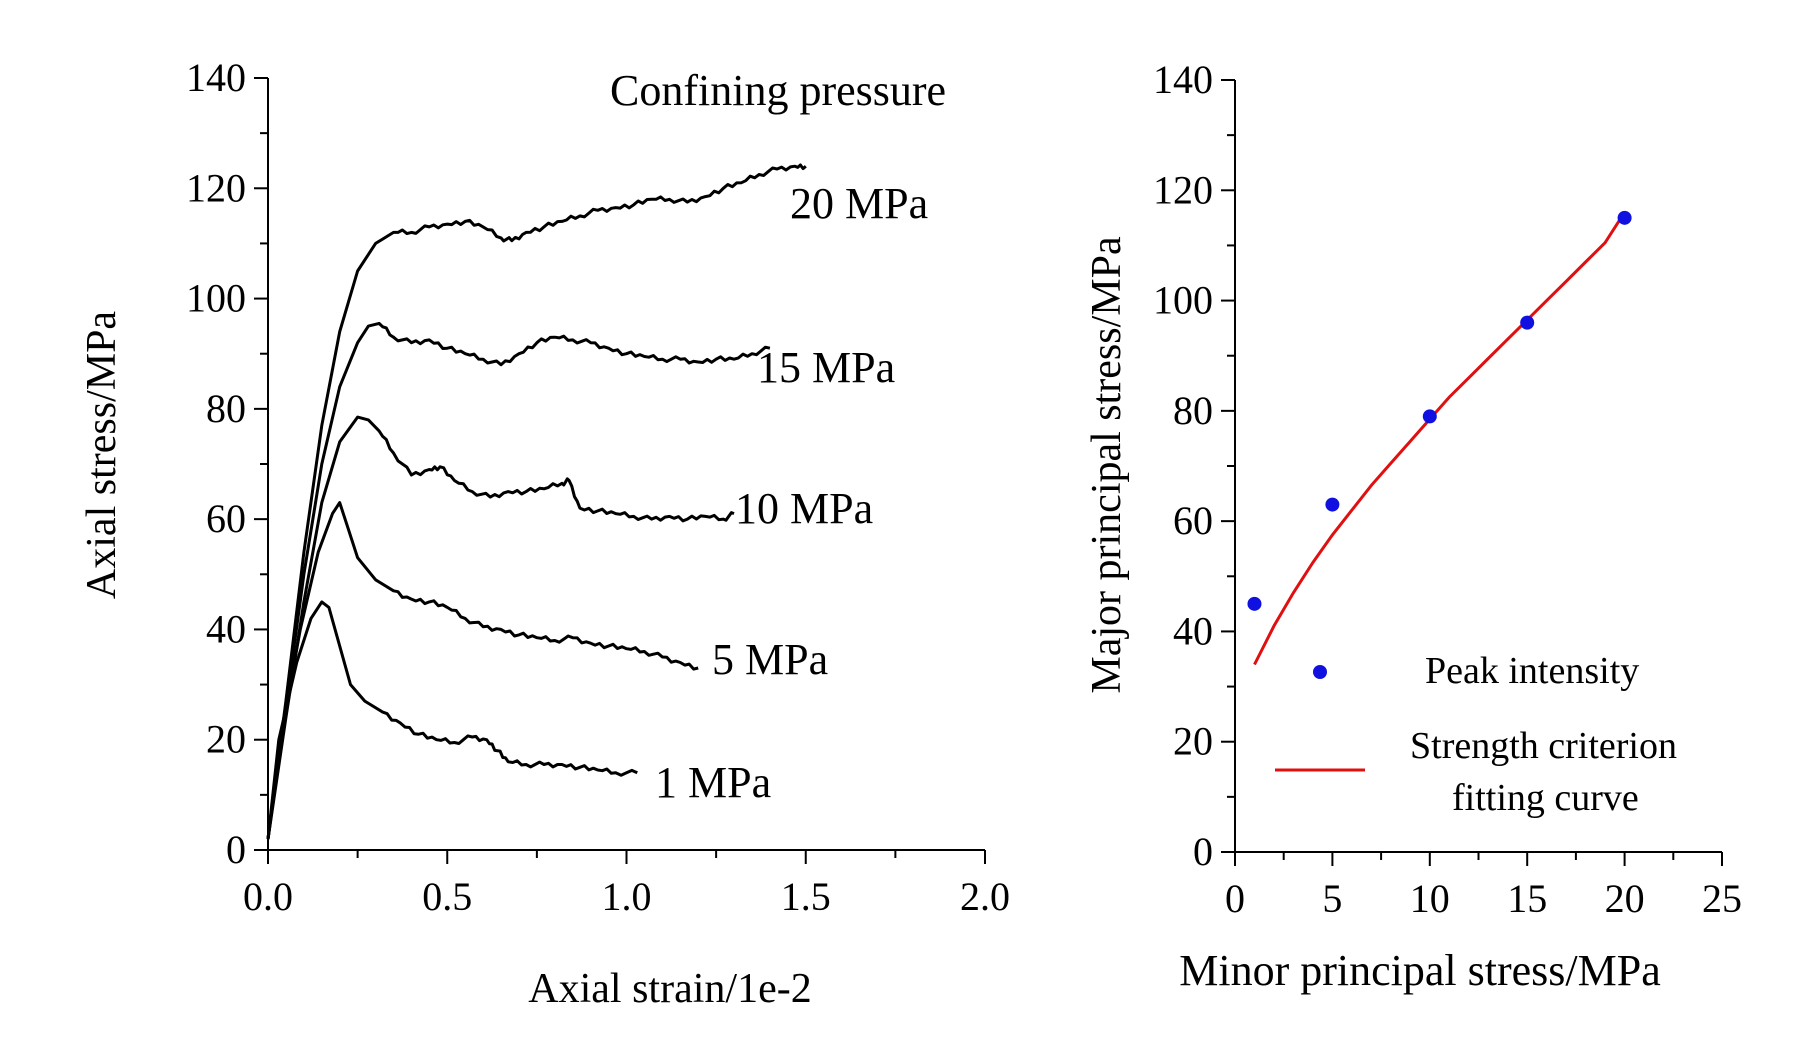 This screenshot has height=1047, width=1815. I want to click on left-y-tick-label: 0, so click(236, 849).